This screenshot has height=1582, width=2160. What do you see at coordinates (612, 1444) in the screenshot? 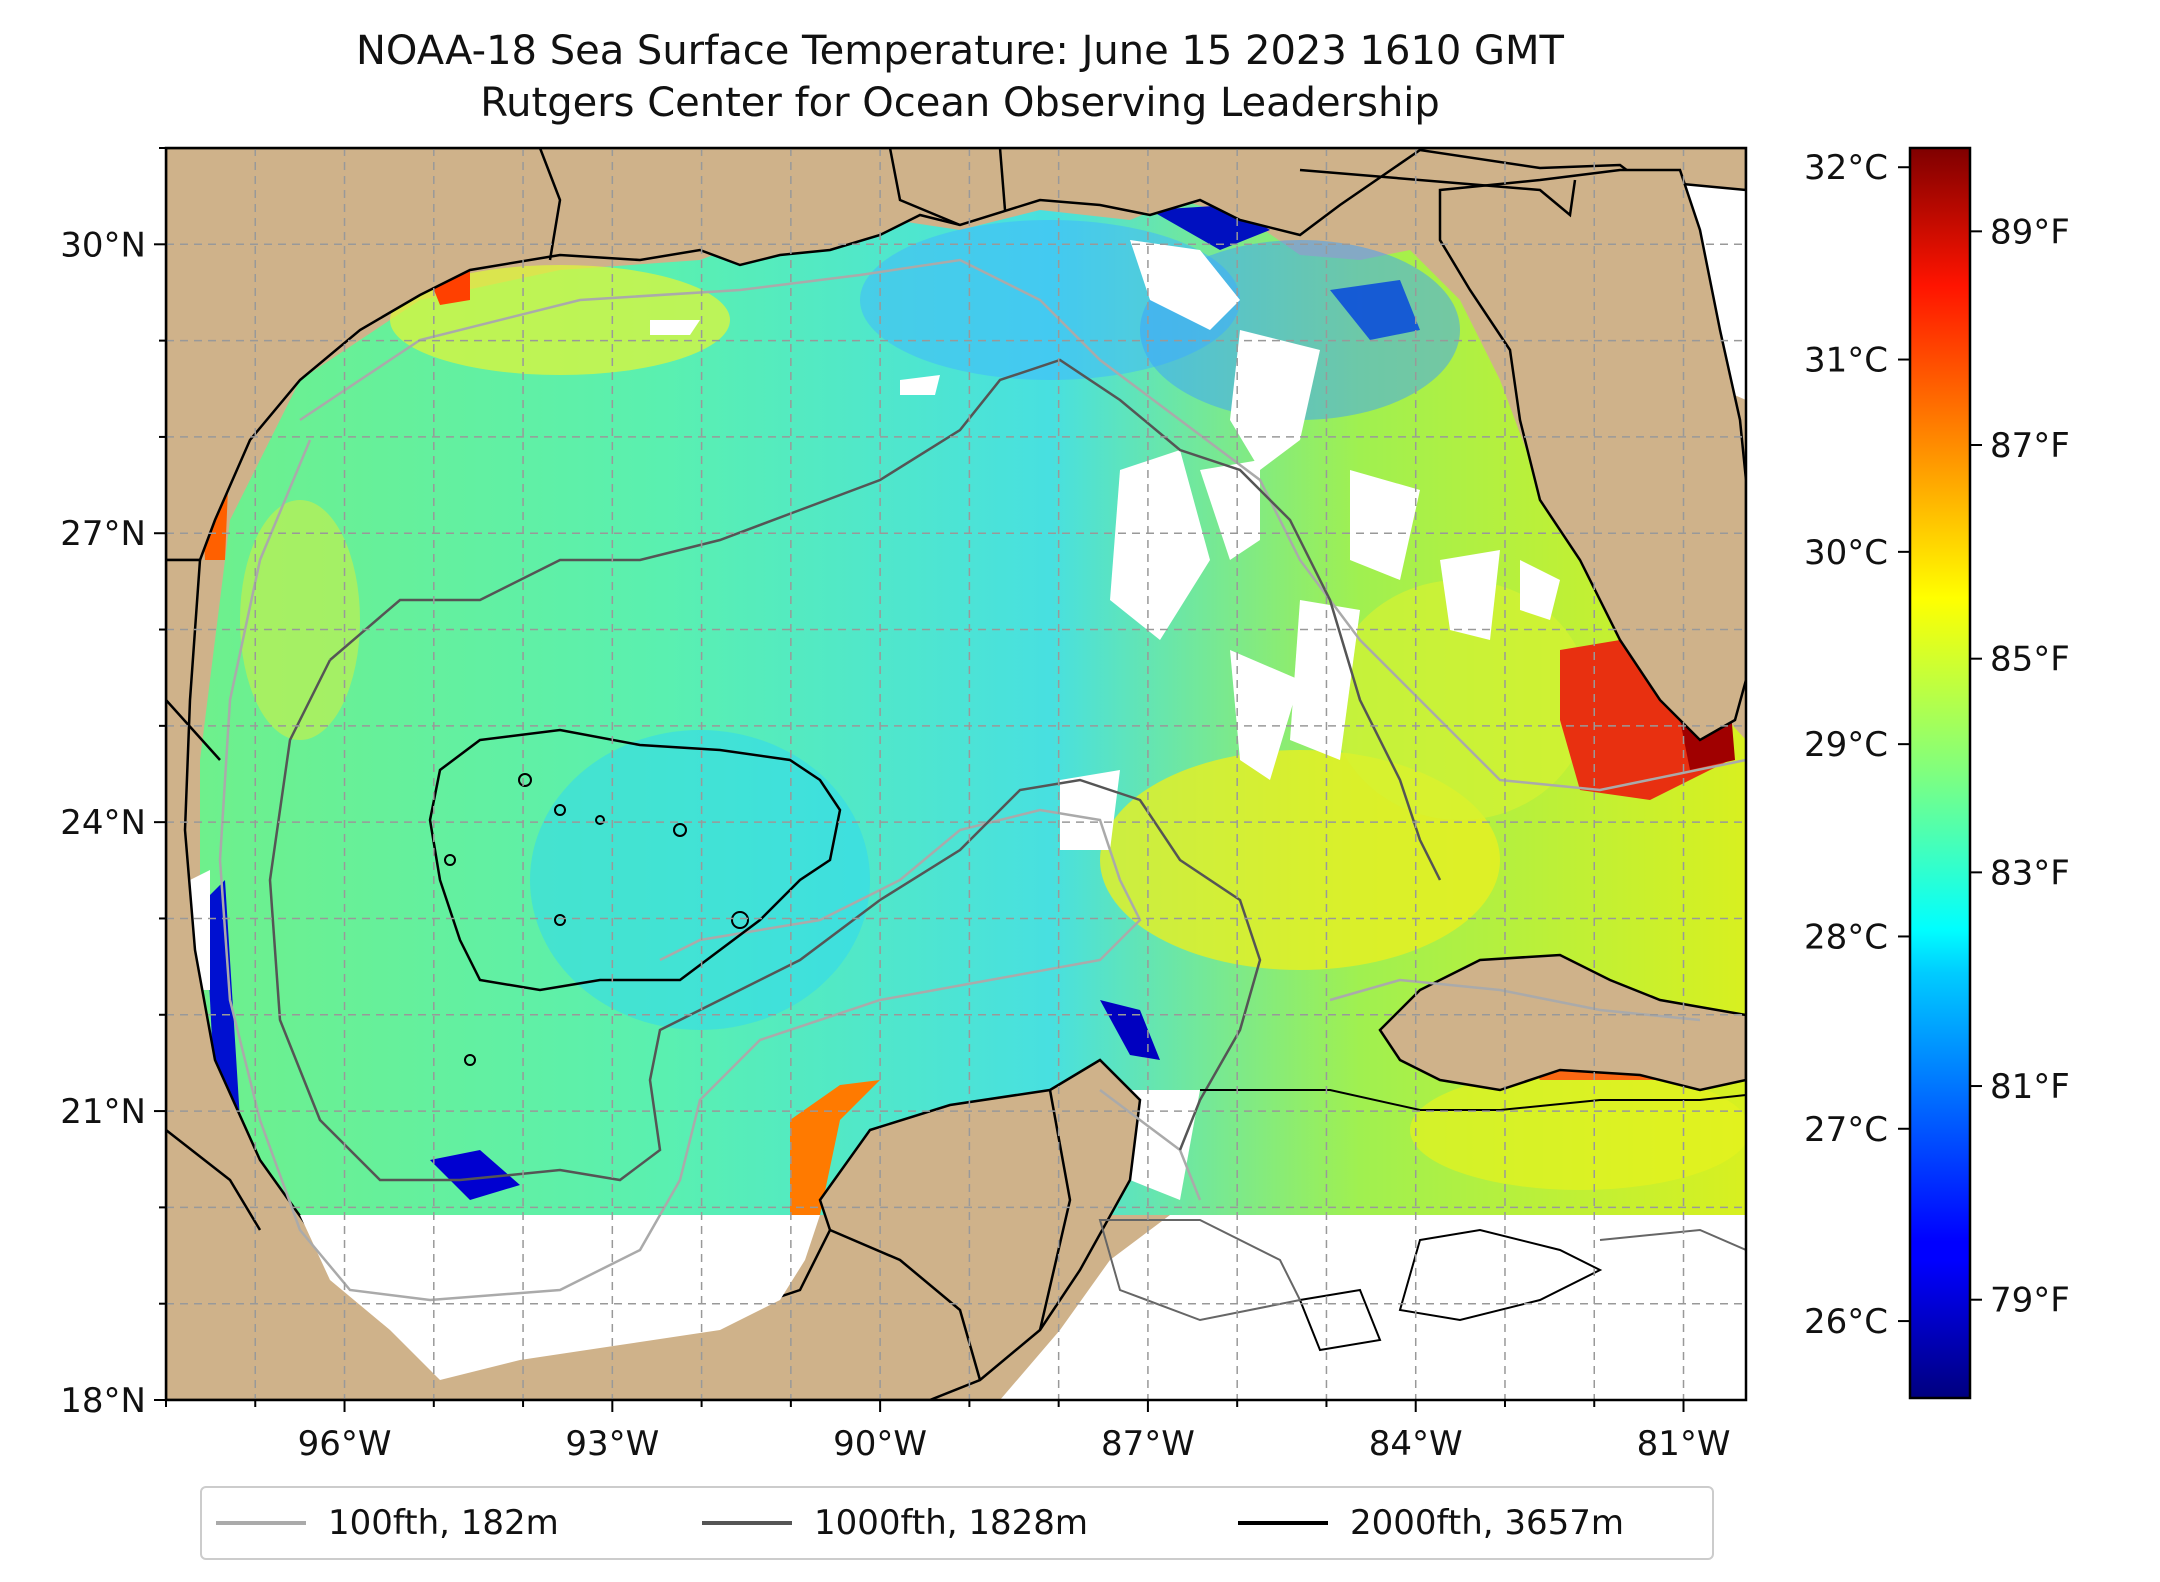
I see `x-tick-label: 93°W` at bounding box center [612, 1444].